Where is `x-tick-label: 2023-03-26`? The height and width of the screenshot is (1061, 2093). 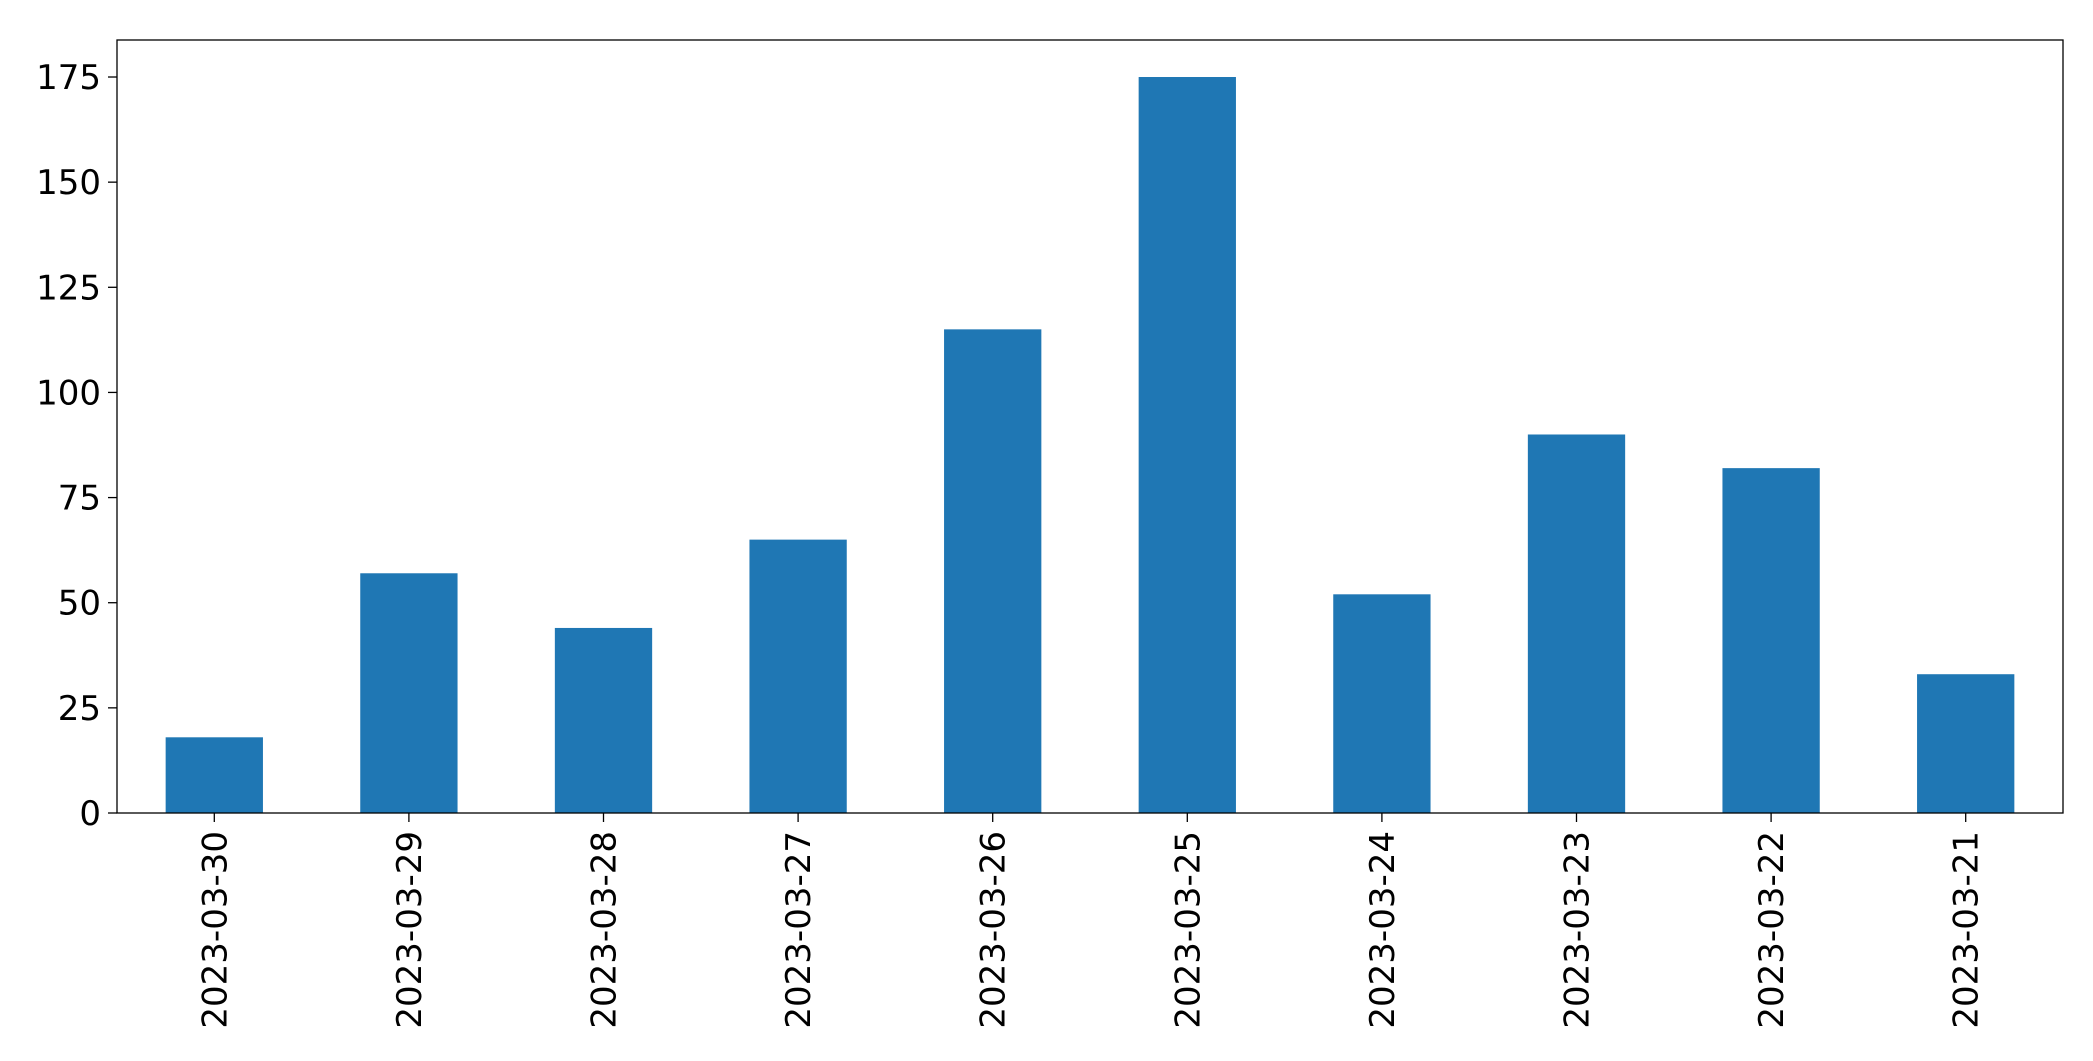 x-tick-label: 2023-03-26 is located at coordinates (994, 930).